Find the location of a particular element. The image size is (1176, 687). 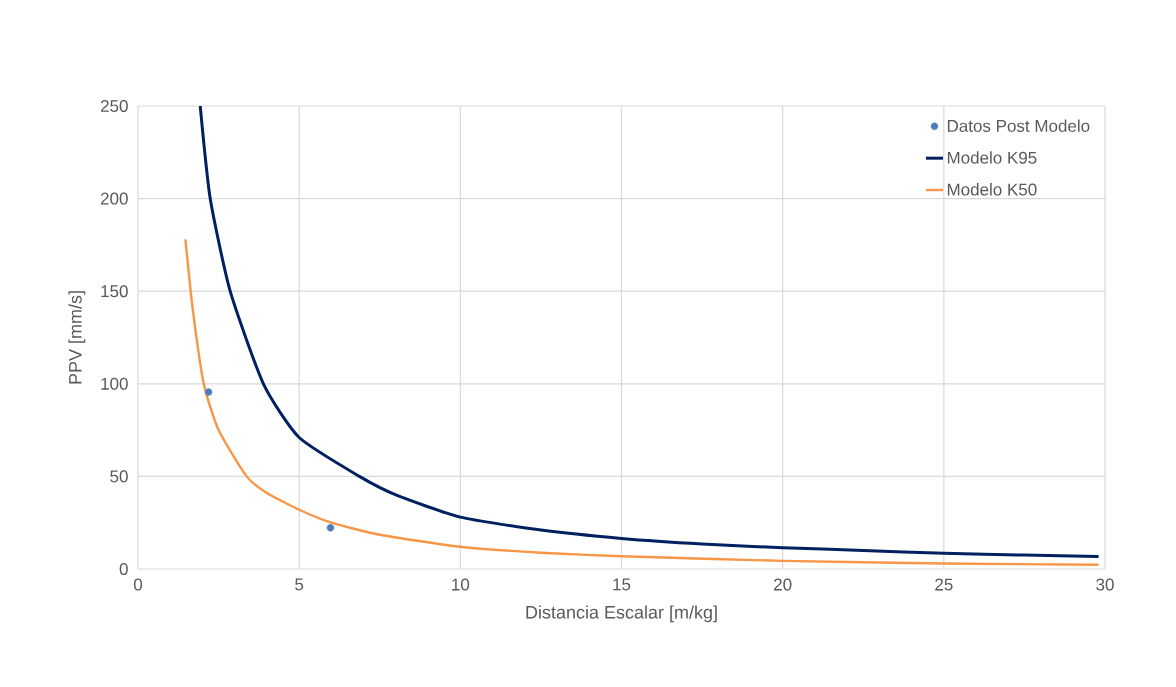

legend-label: Modelo K50 is located at coordinates (992, 189).